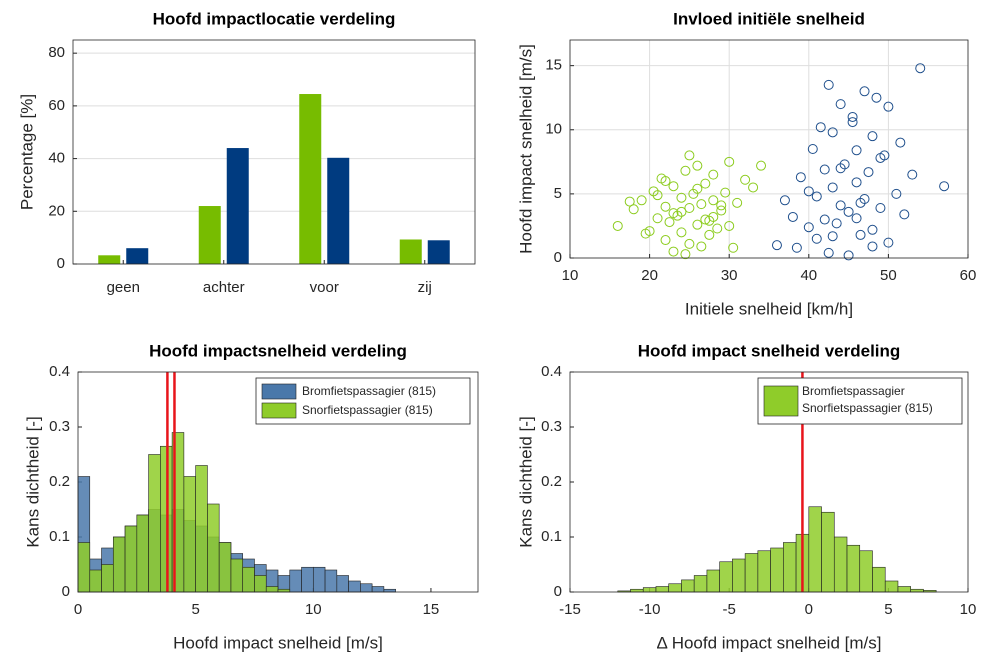 The height and width of the screenshot is (657, 998). I want to click on y-tick-label: 5, so click(558, 193).